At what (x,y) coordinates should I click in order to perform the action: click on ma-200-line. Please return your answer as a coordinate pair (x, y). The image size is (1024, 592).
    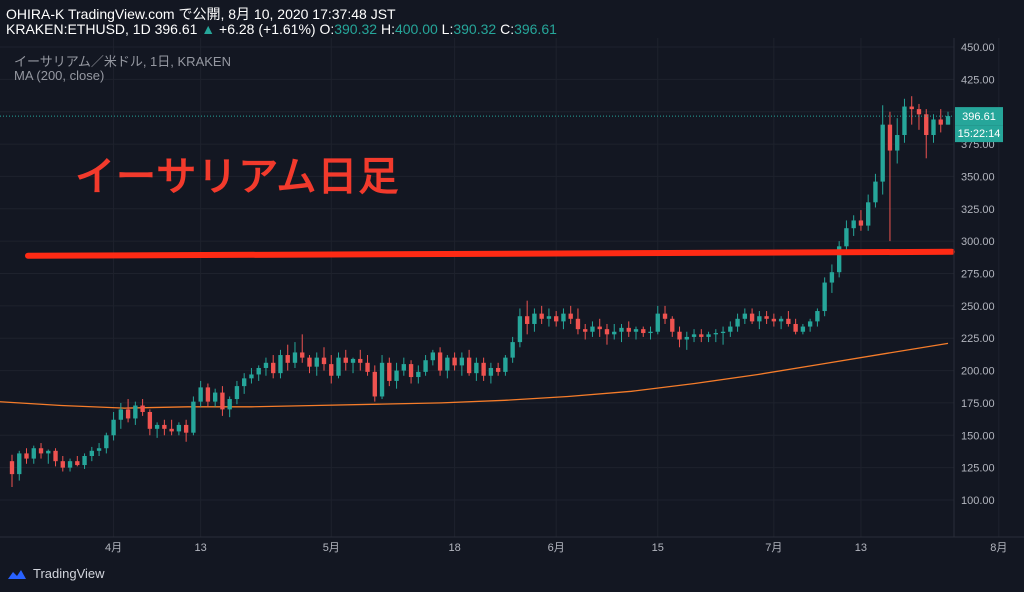
    Looking at the image, I should click on (474, 375).